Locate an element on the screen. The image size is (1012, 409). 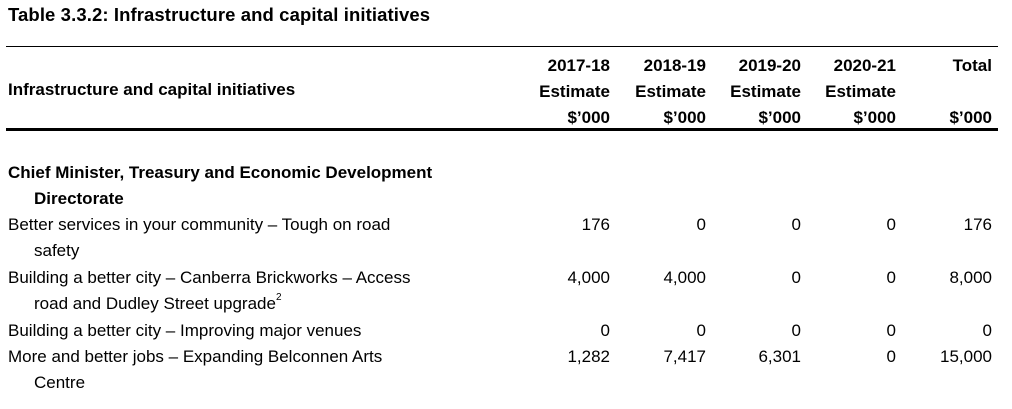
header-rule is located at coordinates (502, 129).